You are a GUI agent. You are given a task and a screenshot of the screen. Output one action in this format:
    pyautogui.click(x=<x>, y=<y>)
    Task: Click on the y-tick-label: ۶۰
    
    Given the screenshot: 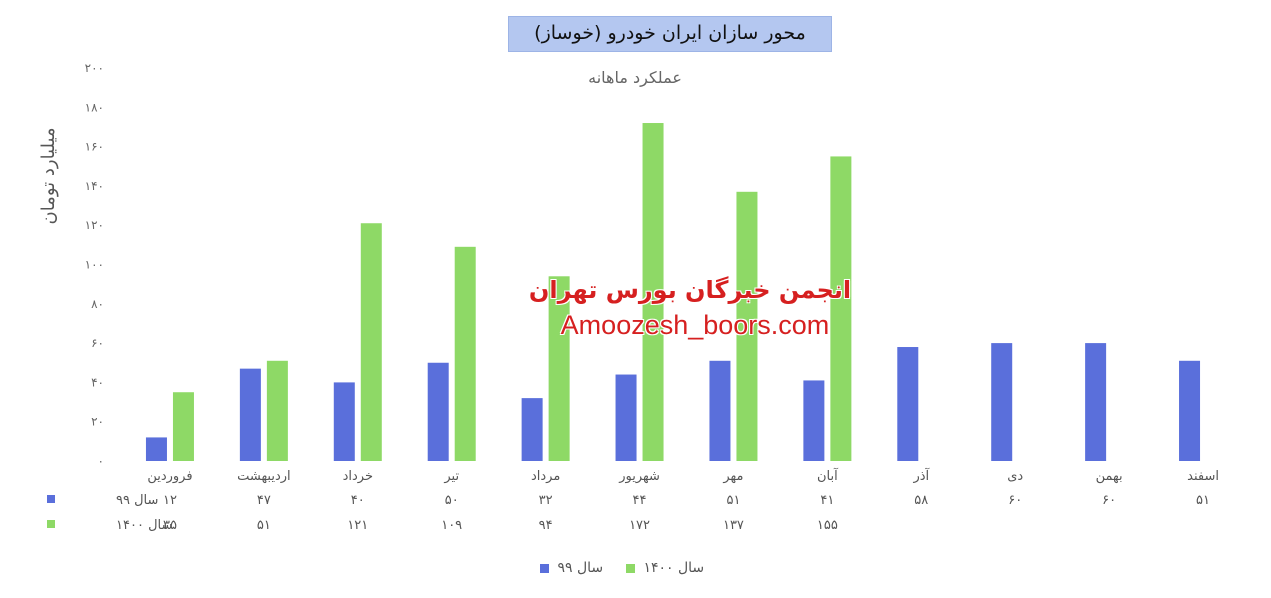 What is the action you would take?
    pyautogui.click(x=97, y=343)
    